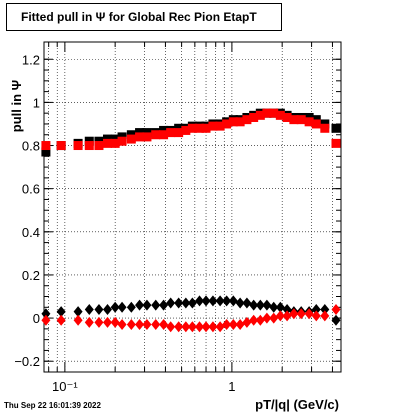  What do you see at coordinates (27, 361) in the screenshot?
I see `y-tick-label: −0.2` at bounding box center [27, 361].